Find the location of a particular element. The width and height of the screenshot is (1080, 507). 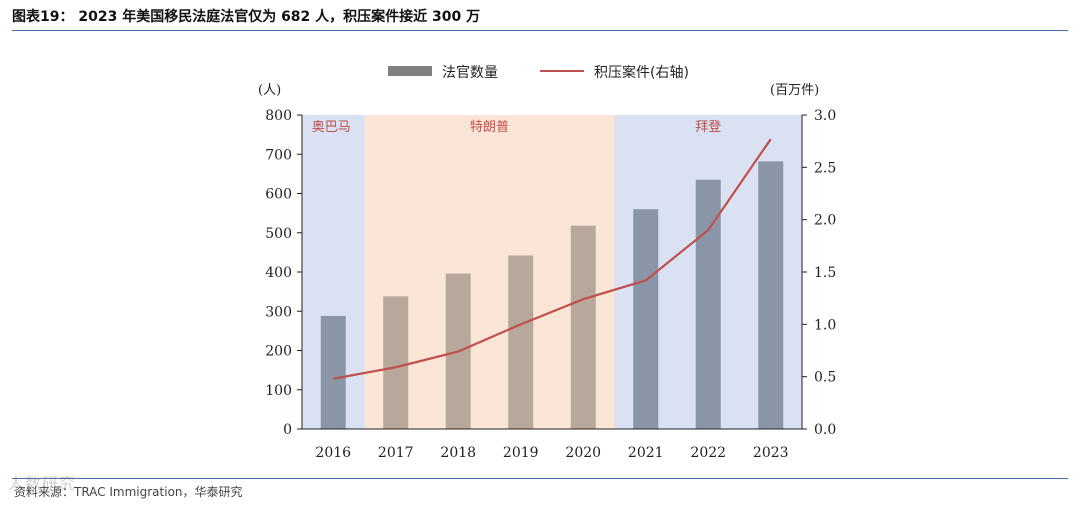

left-tick-label: 600 is located at coordinates (278, 195).